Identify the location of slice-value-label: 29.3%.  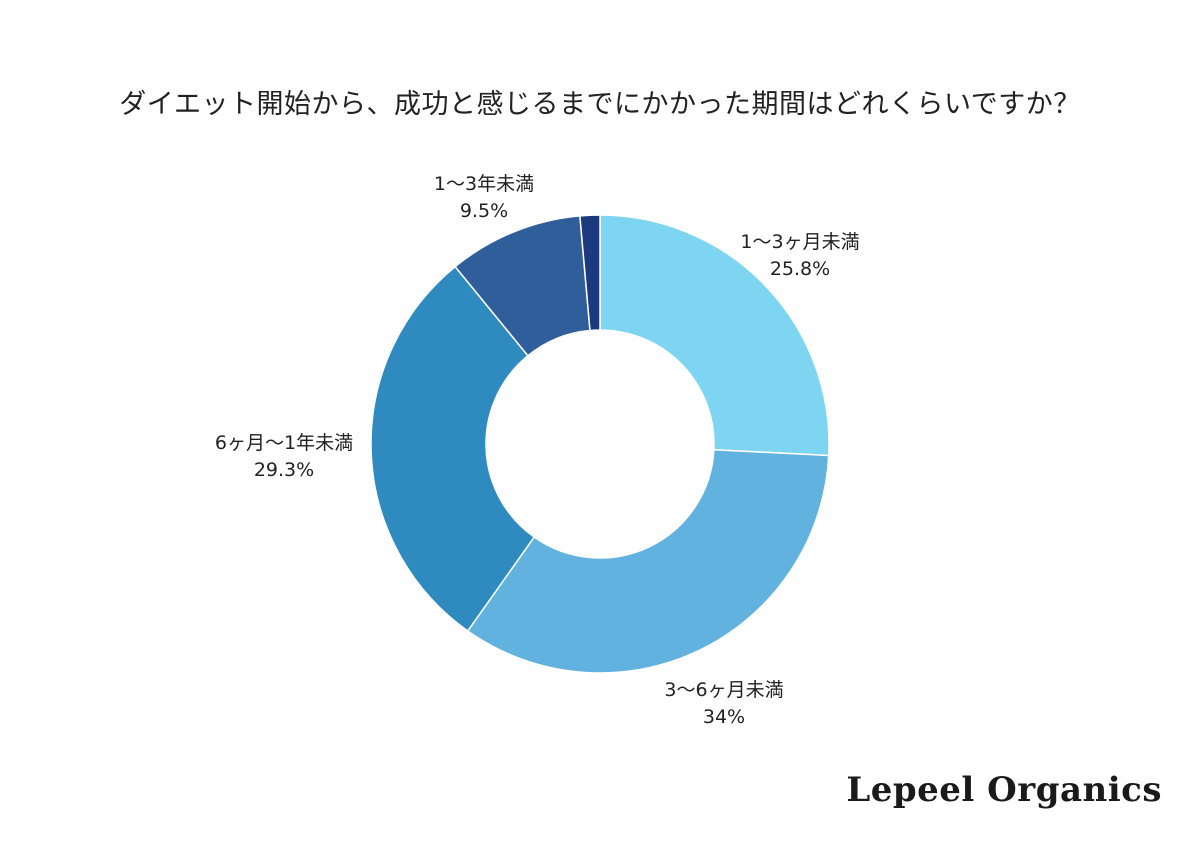
(284, 470).